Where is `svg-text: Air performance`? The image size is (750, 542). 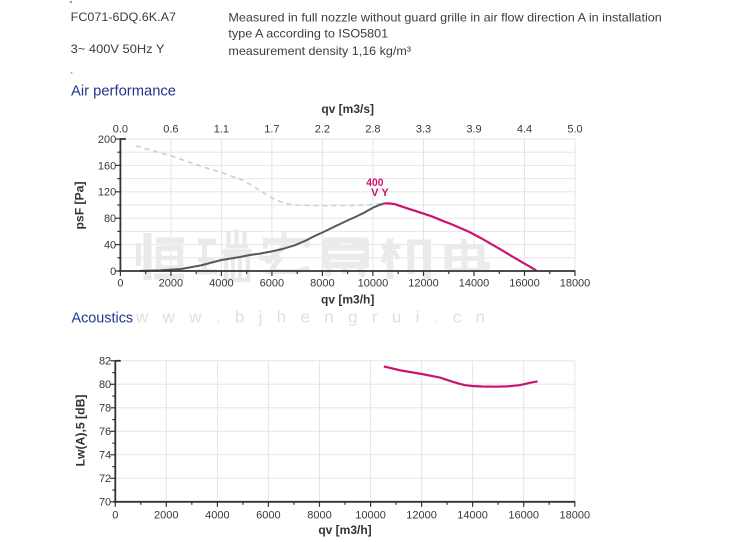 svg-text: Air performance is located at coordinates (123, 90).